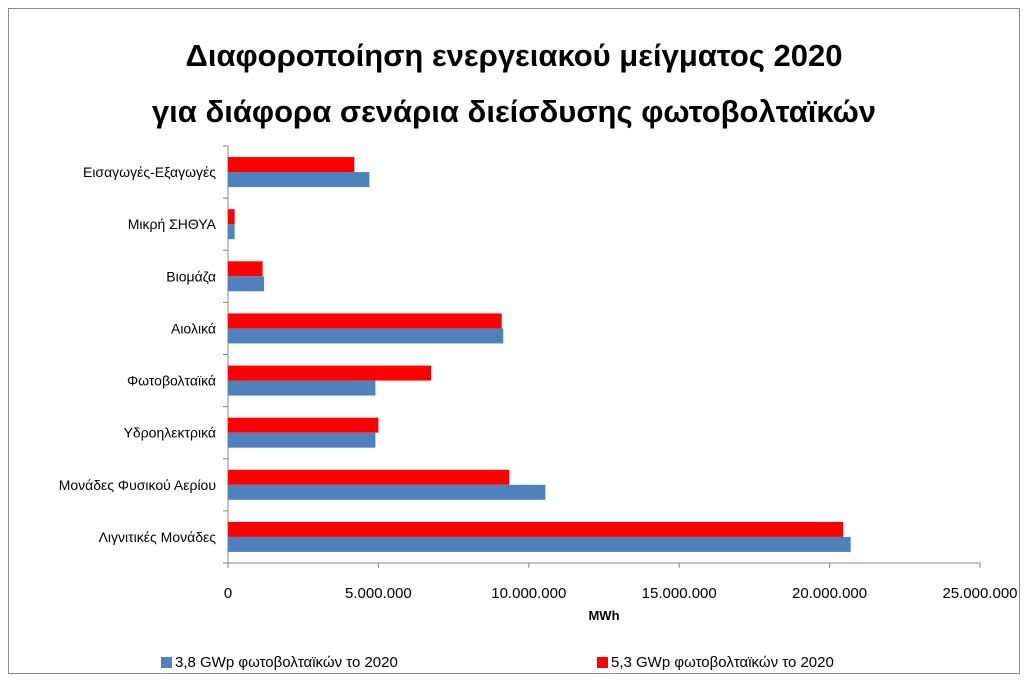 The height and width of the screenshot is (682, 1029). What do you see at coordinates (528, 593) in the screenshot?
I see `x-tick-label: 10.000.000` at bounding box center [528, 593].